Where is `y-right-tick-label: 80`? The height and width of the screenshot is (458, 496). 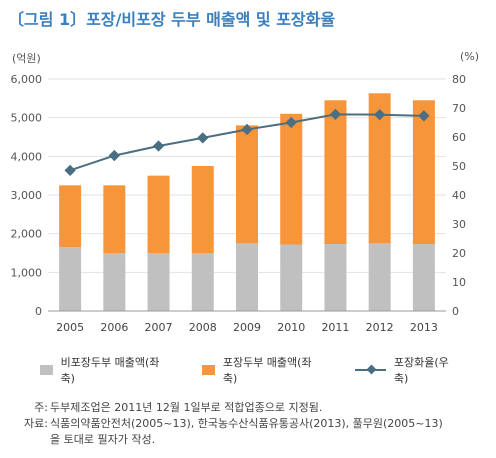 y-right-tick-label: 80 is located at coordinates (459, 79).